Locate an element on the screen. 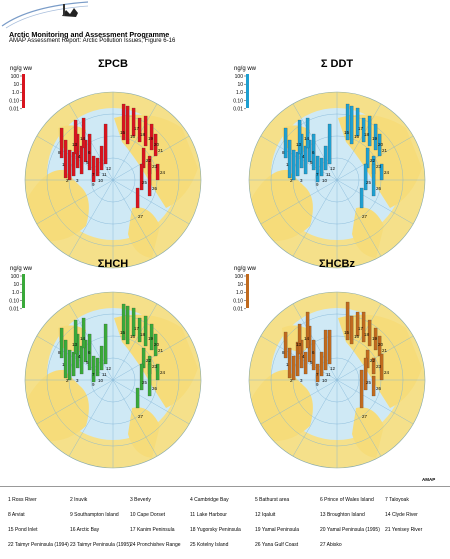 Image resolution: width=450 pixels, height=559 pixels. site-number: 17 is located at coordinates (361, 128).